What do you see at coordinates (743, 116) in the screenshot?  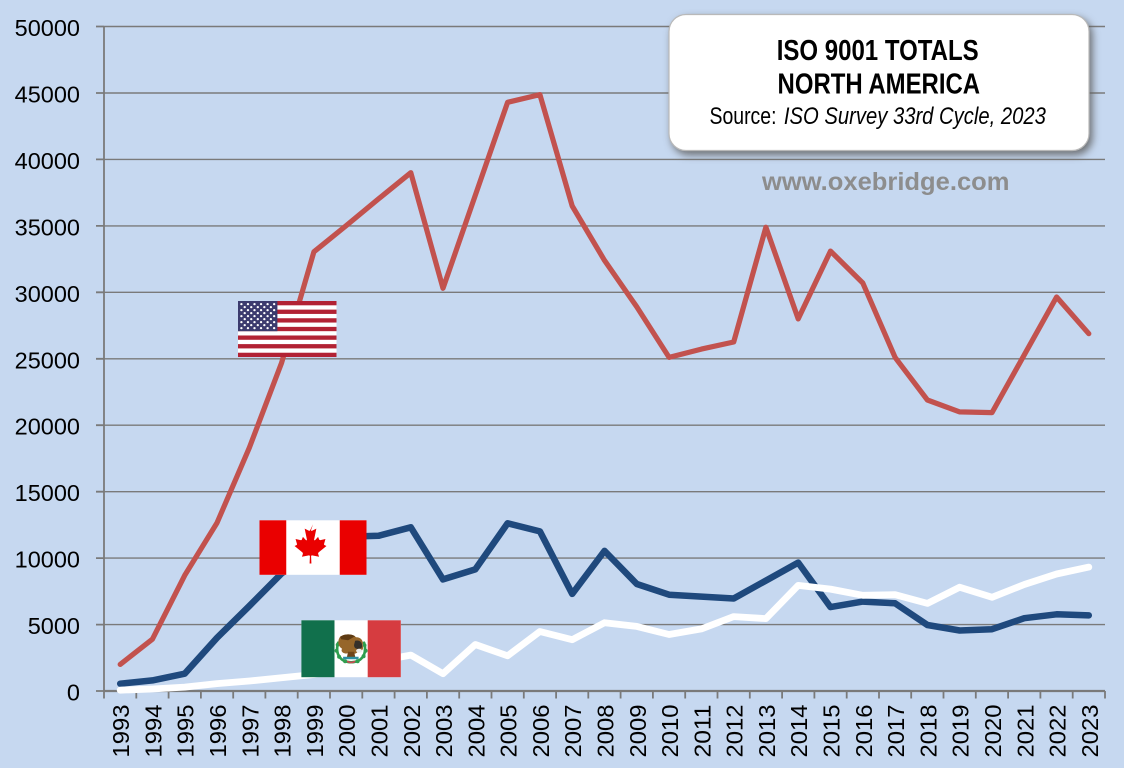 I see `svg-text: Source:` at bounding box center [743, 116].